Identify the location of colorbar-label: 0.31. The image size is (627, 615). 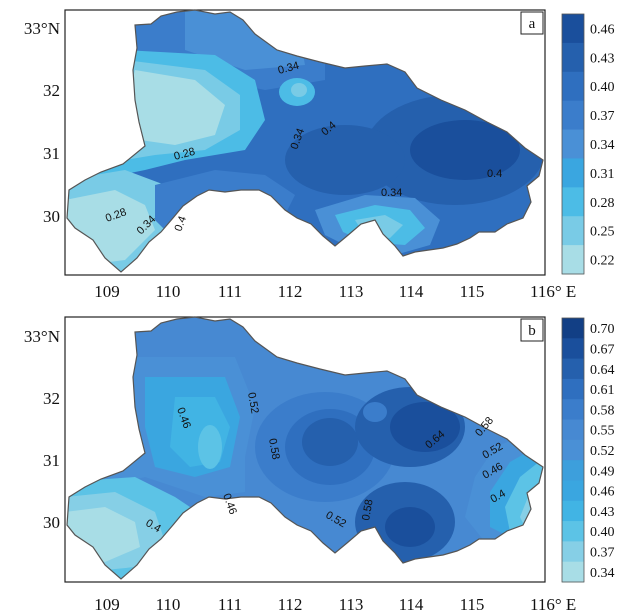
(602, 174).